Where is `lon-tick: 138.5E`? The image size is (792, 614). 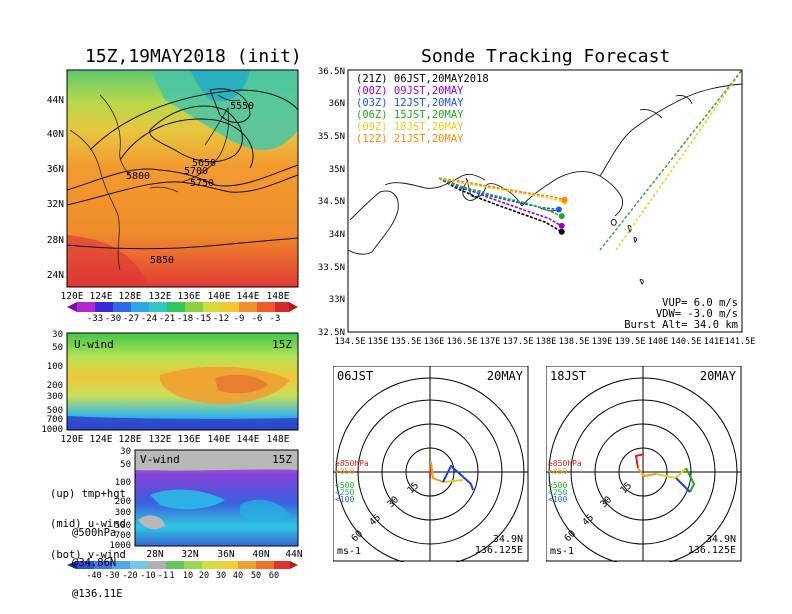 lon-tick: 138.5E is located at coordinates (574, 342).